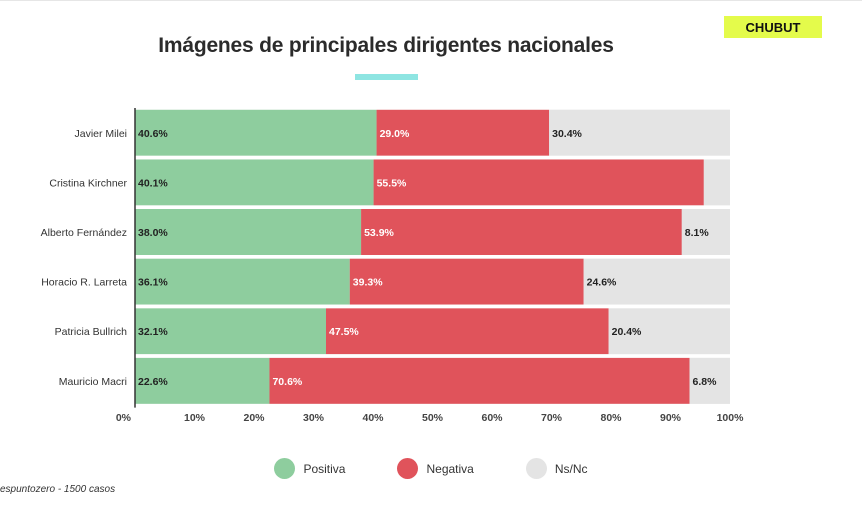 The width and height of the screenshot is (862, 511). What do you see at coordinates (314, 418) in the screenshot?
I see `x-tick-label: 30%` at bounding box center [314, 418].